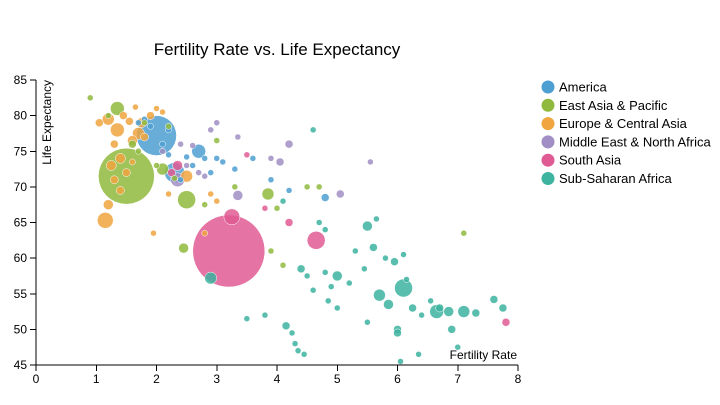  I want to click on y-axis-title: Life Expectancy, so click(47, 122).